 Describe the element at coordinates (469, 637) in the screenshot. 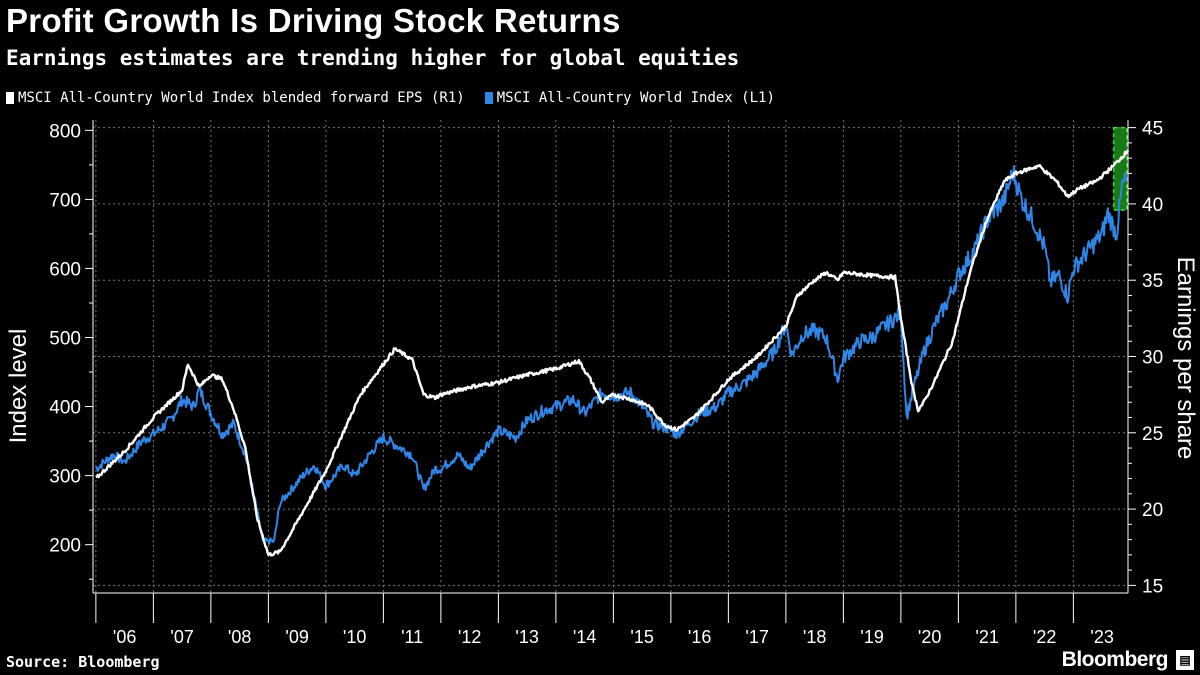

I see `x-tick-label: '12` at that location.